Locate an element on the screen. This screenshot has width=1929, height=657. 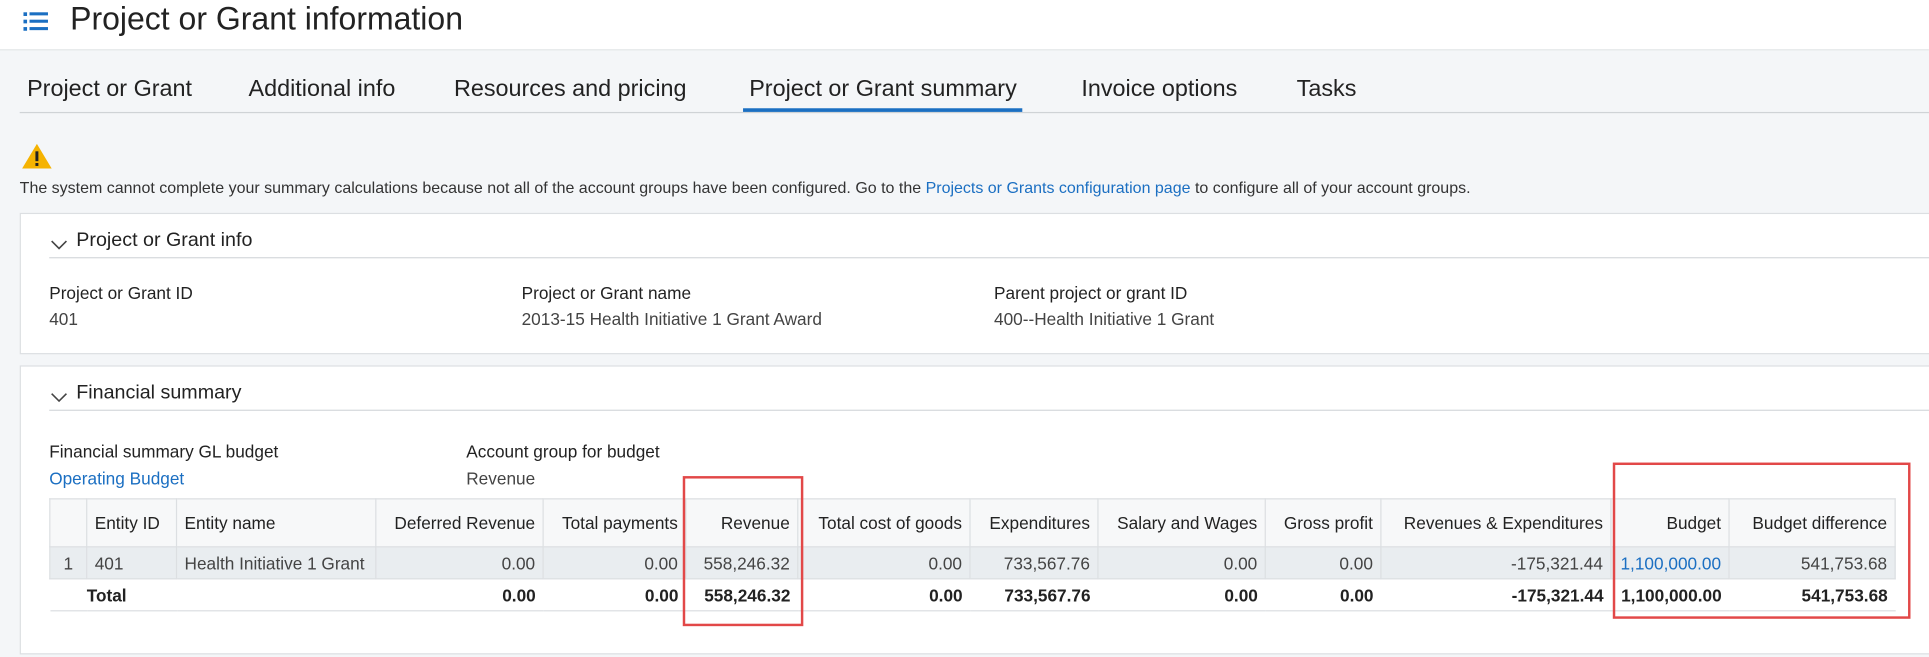
cell: 541,753.68 is located at coordinates (1812, 563).